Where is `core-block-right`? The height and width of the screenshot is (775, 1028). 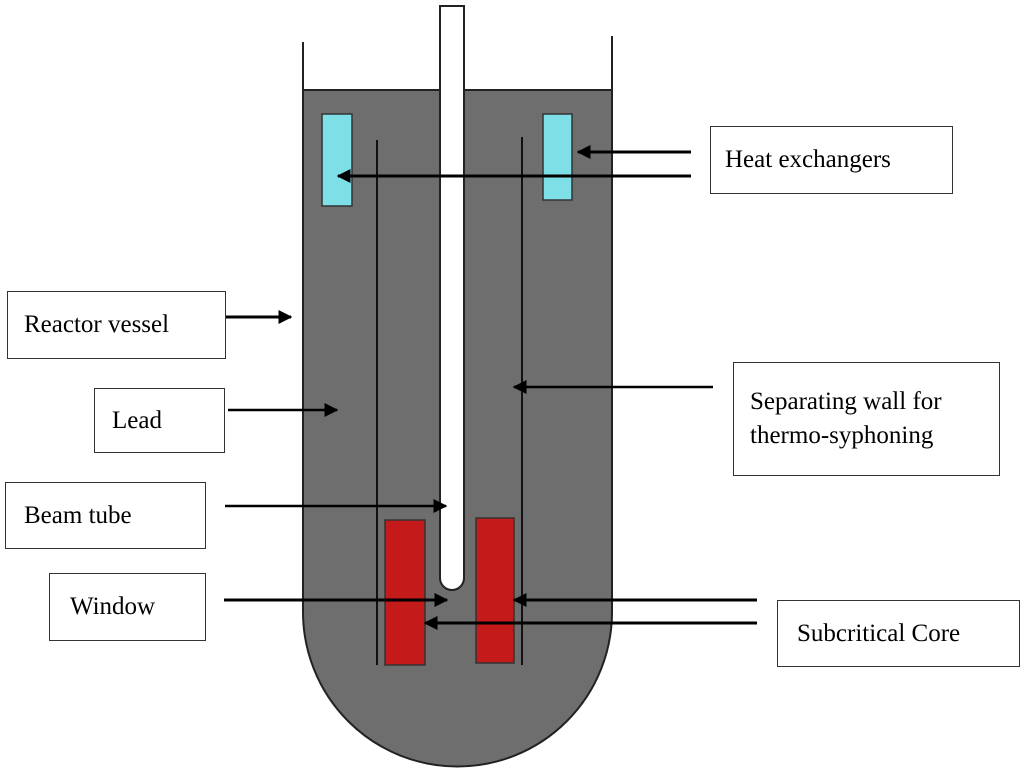
core-block-right is located at coordinates (495, 590).